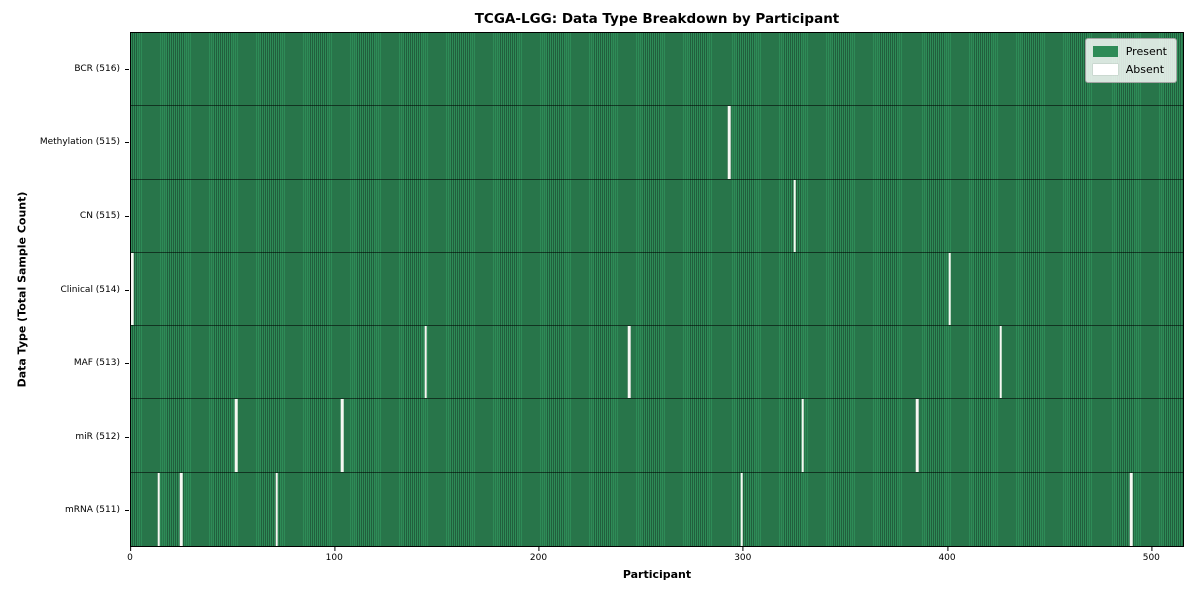 This screenshot has width=1200, height=600. I want to click on y-tick-label-clinical: Clinical (514), so click(94, 289).